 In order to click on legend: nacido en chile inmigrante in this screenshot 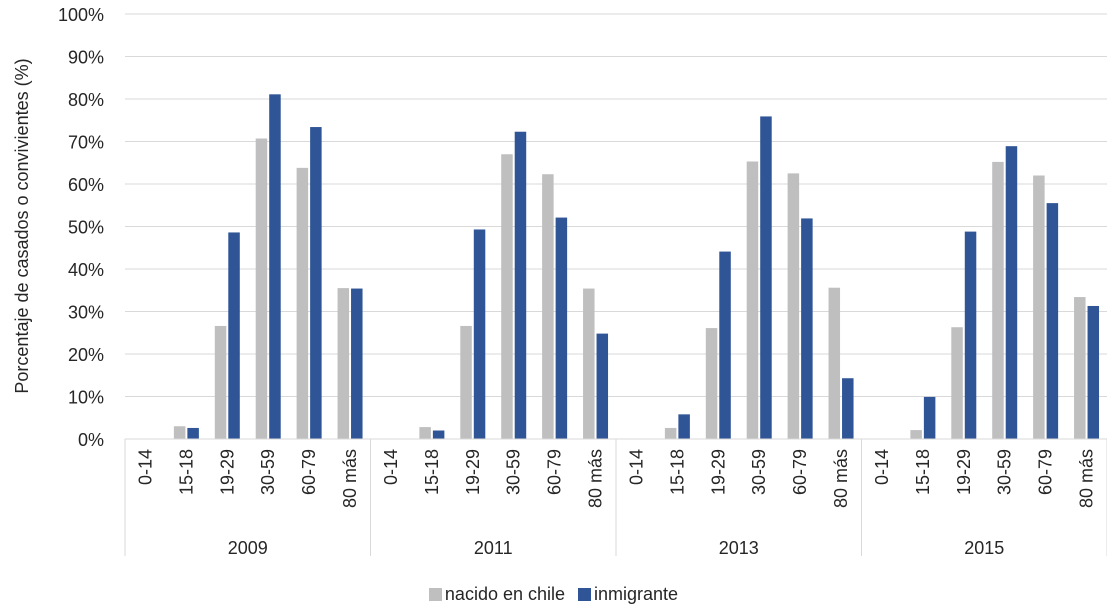, I will do `click(553, 594)`.